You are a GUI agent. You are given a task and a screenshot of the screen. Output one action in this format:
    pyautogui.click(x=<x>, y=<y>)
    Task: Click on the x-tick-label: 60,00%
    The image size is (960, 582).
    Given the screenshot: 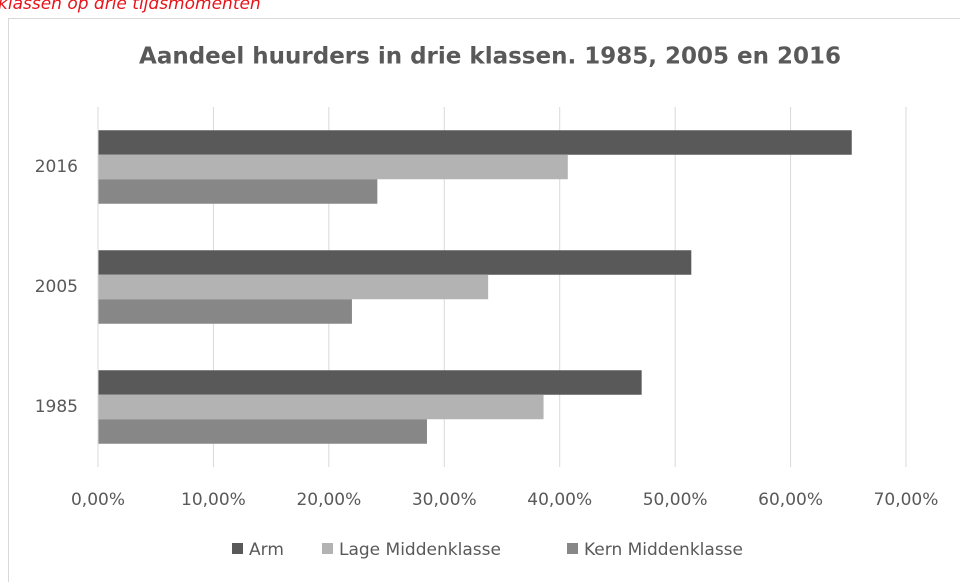 What is the action you would take?
    pyautogui.click(x=790, y=500)
    